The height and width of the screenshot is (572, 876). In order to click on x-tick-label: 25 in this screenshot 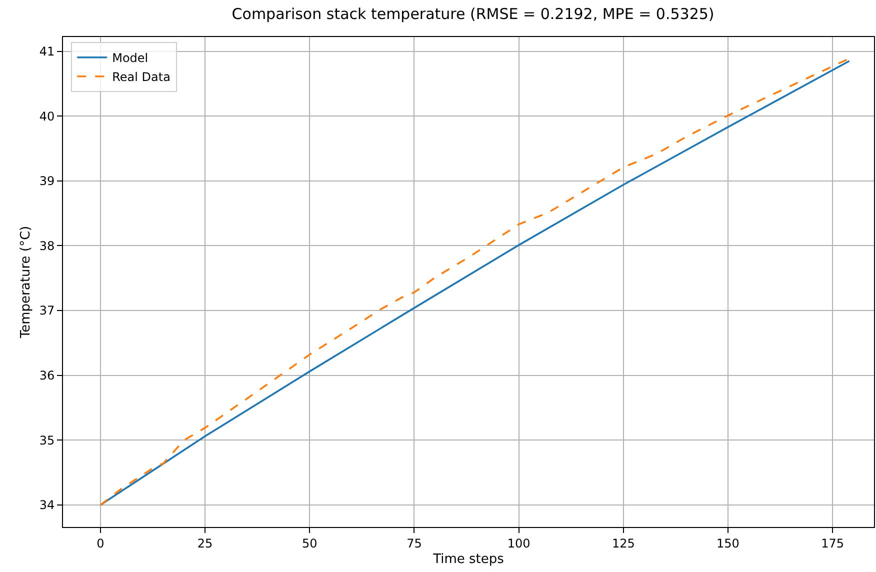, I will do `click(205, 543)`.